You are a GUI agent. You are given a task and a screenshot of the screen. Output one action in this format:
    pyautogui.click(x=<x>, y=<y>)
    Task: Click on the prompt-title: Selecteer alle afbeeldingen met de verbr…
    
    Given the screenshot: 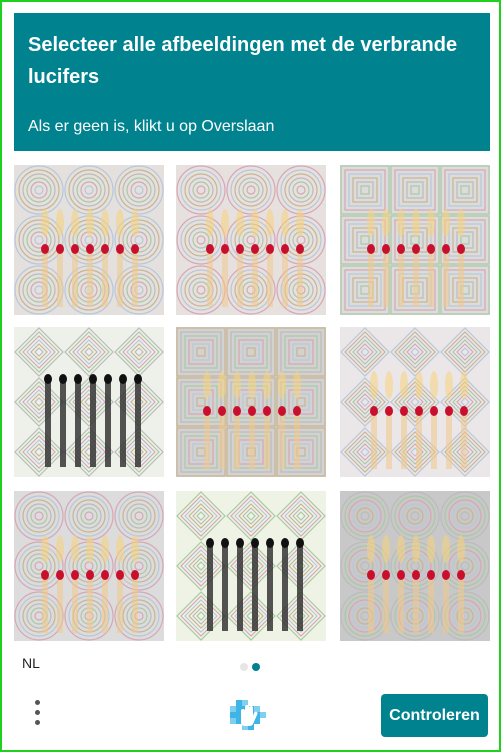 What is the action you would take?
    pyautogui.click(x=243, y=61)
    